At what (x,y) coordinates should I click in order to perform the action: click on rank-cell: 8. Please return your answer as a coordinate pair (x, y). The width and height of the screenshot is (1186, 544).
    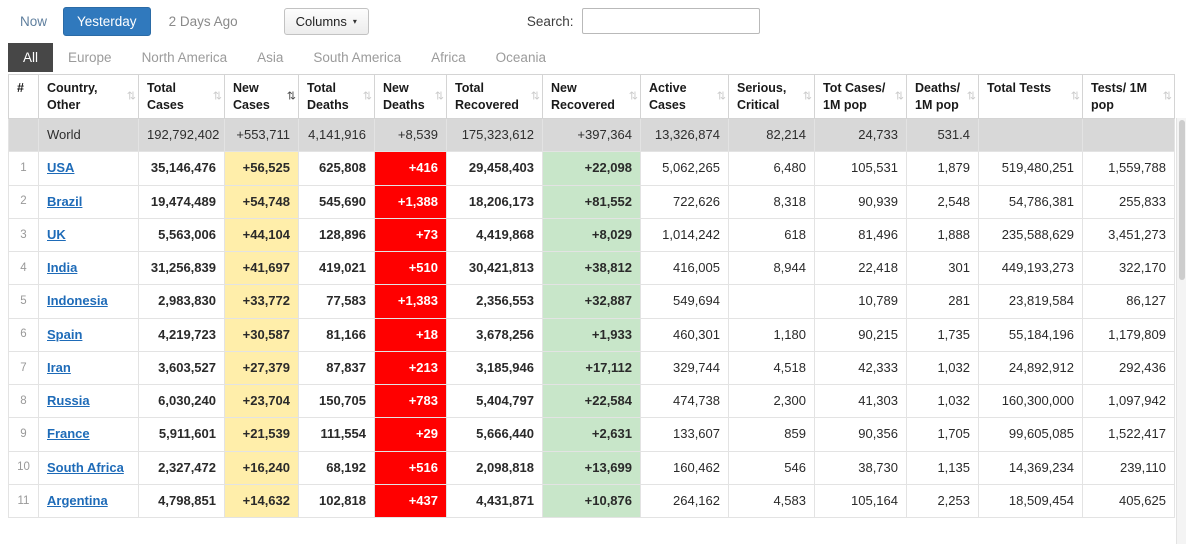
    Looking at the image, I should click on (23, 401).